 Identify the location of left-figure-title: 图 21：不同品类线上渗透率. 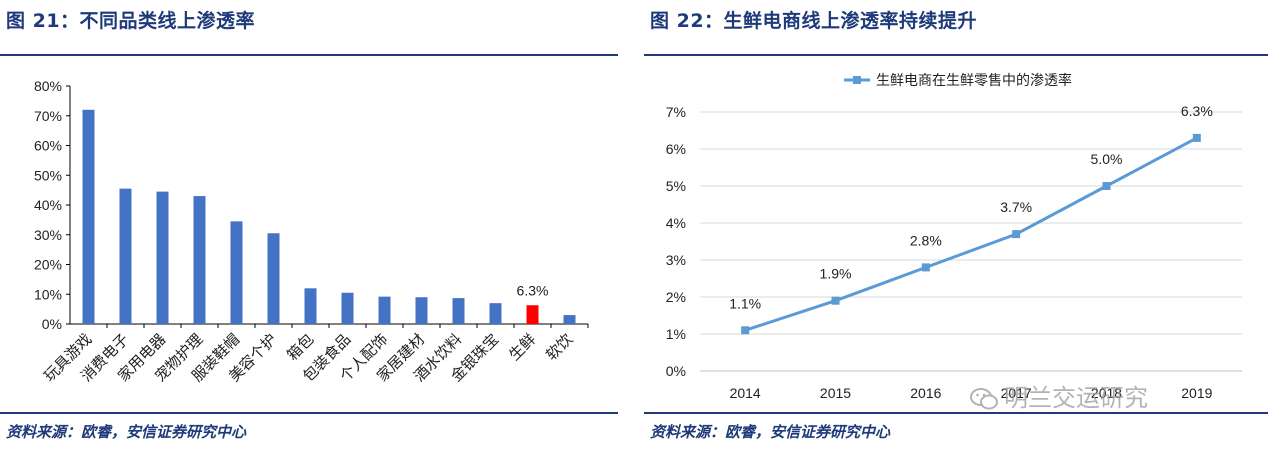
(131, 21).